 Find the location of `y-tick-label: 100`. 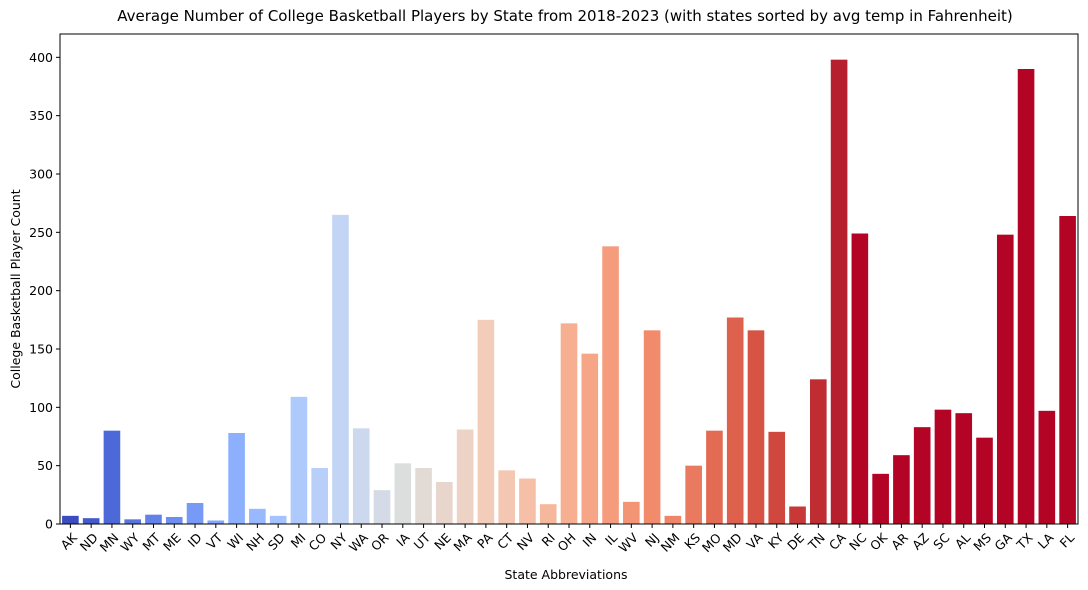

y-tick-label: 100 is located at coordinates (41, 407).